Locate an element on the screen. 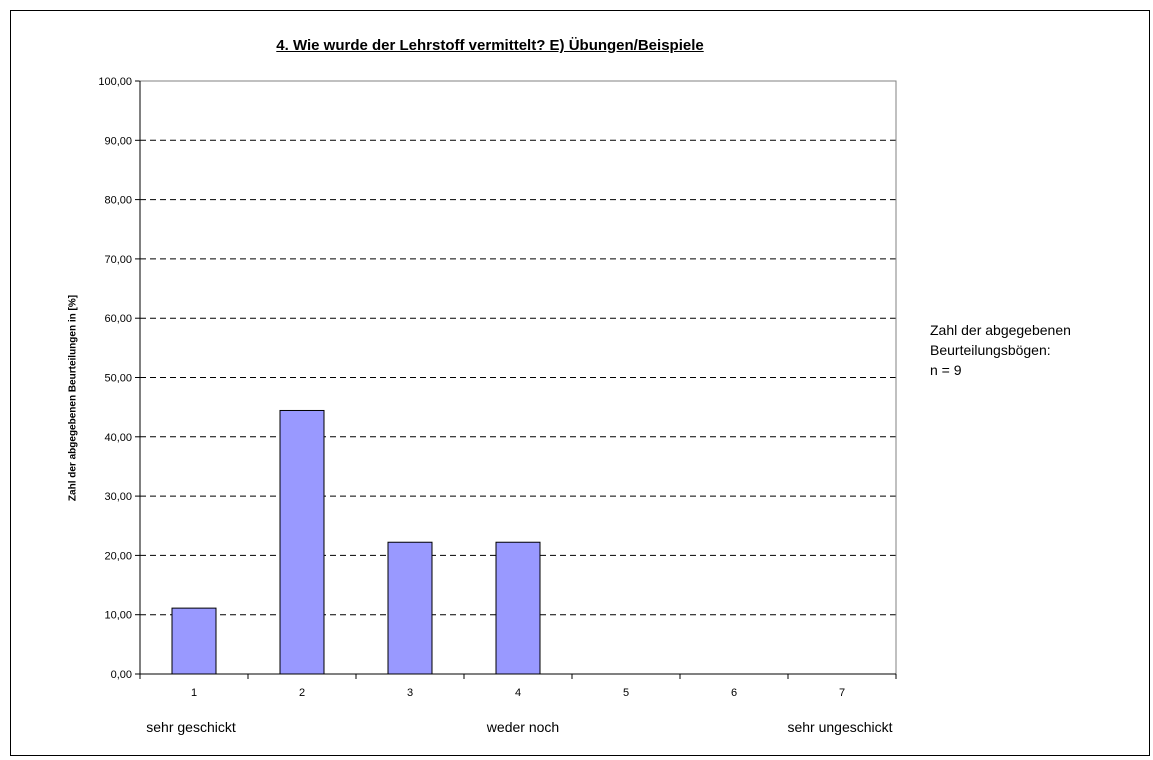 The image size is (1153, 760). x-tick-label: 4 is located at coordinates (518, 693).